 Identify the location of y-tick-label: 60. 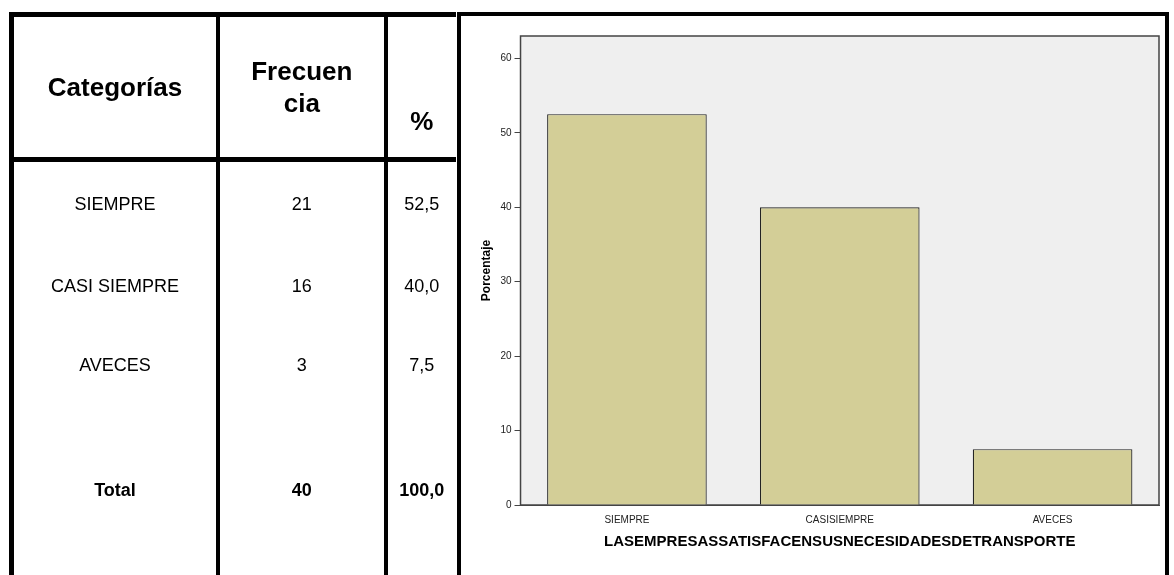
(506, 58).